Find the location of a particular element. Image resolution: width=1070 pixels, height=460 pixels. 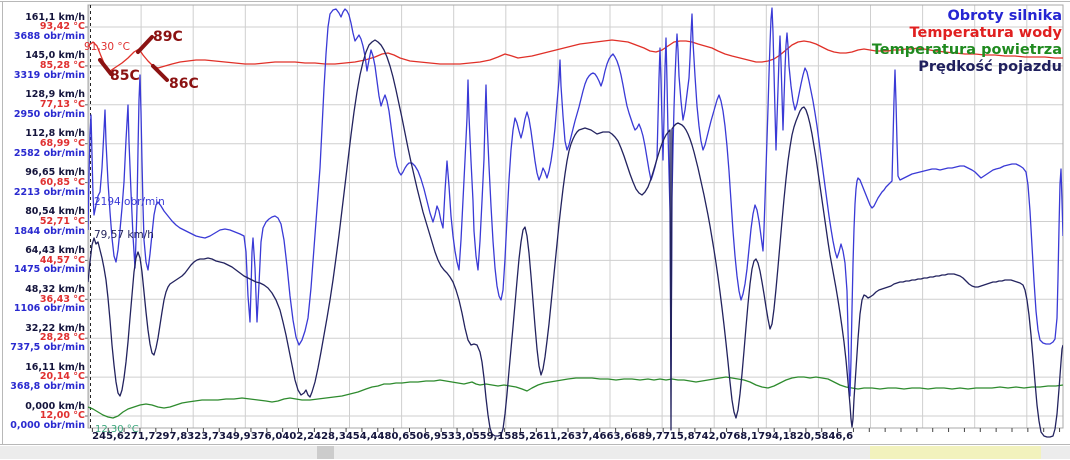

x-axis-label: 559,1 is located at coordinates (488, 436).